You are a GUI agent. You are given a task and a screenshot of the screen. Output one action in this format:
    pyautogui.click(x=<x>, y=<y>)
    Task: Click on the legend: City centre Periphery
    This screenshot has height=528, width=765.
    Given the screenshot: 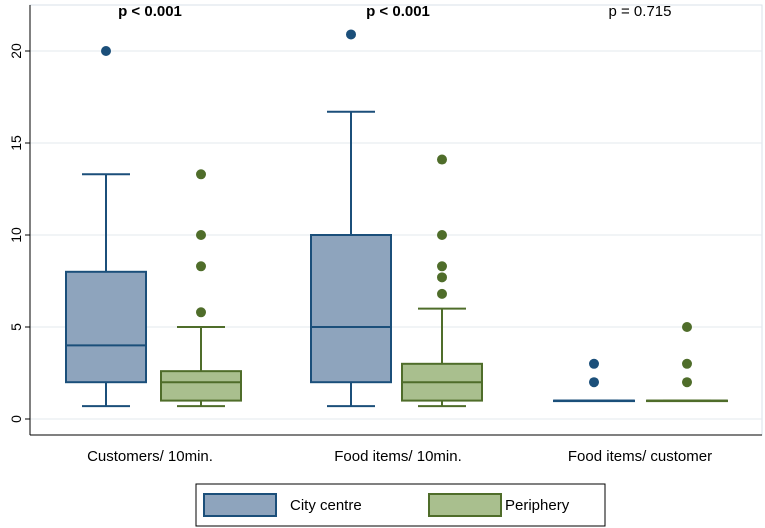 What is the action you would take?
    pyautogui.click(x=400, y=505)
    